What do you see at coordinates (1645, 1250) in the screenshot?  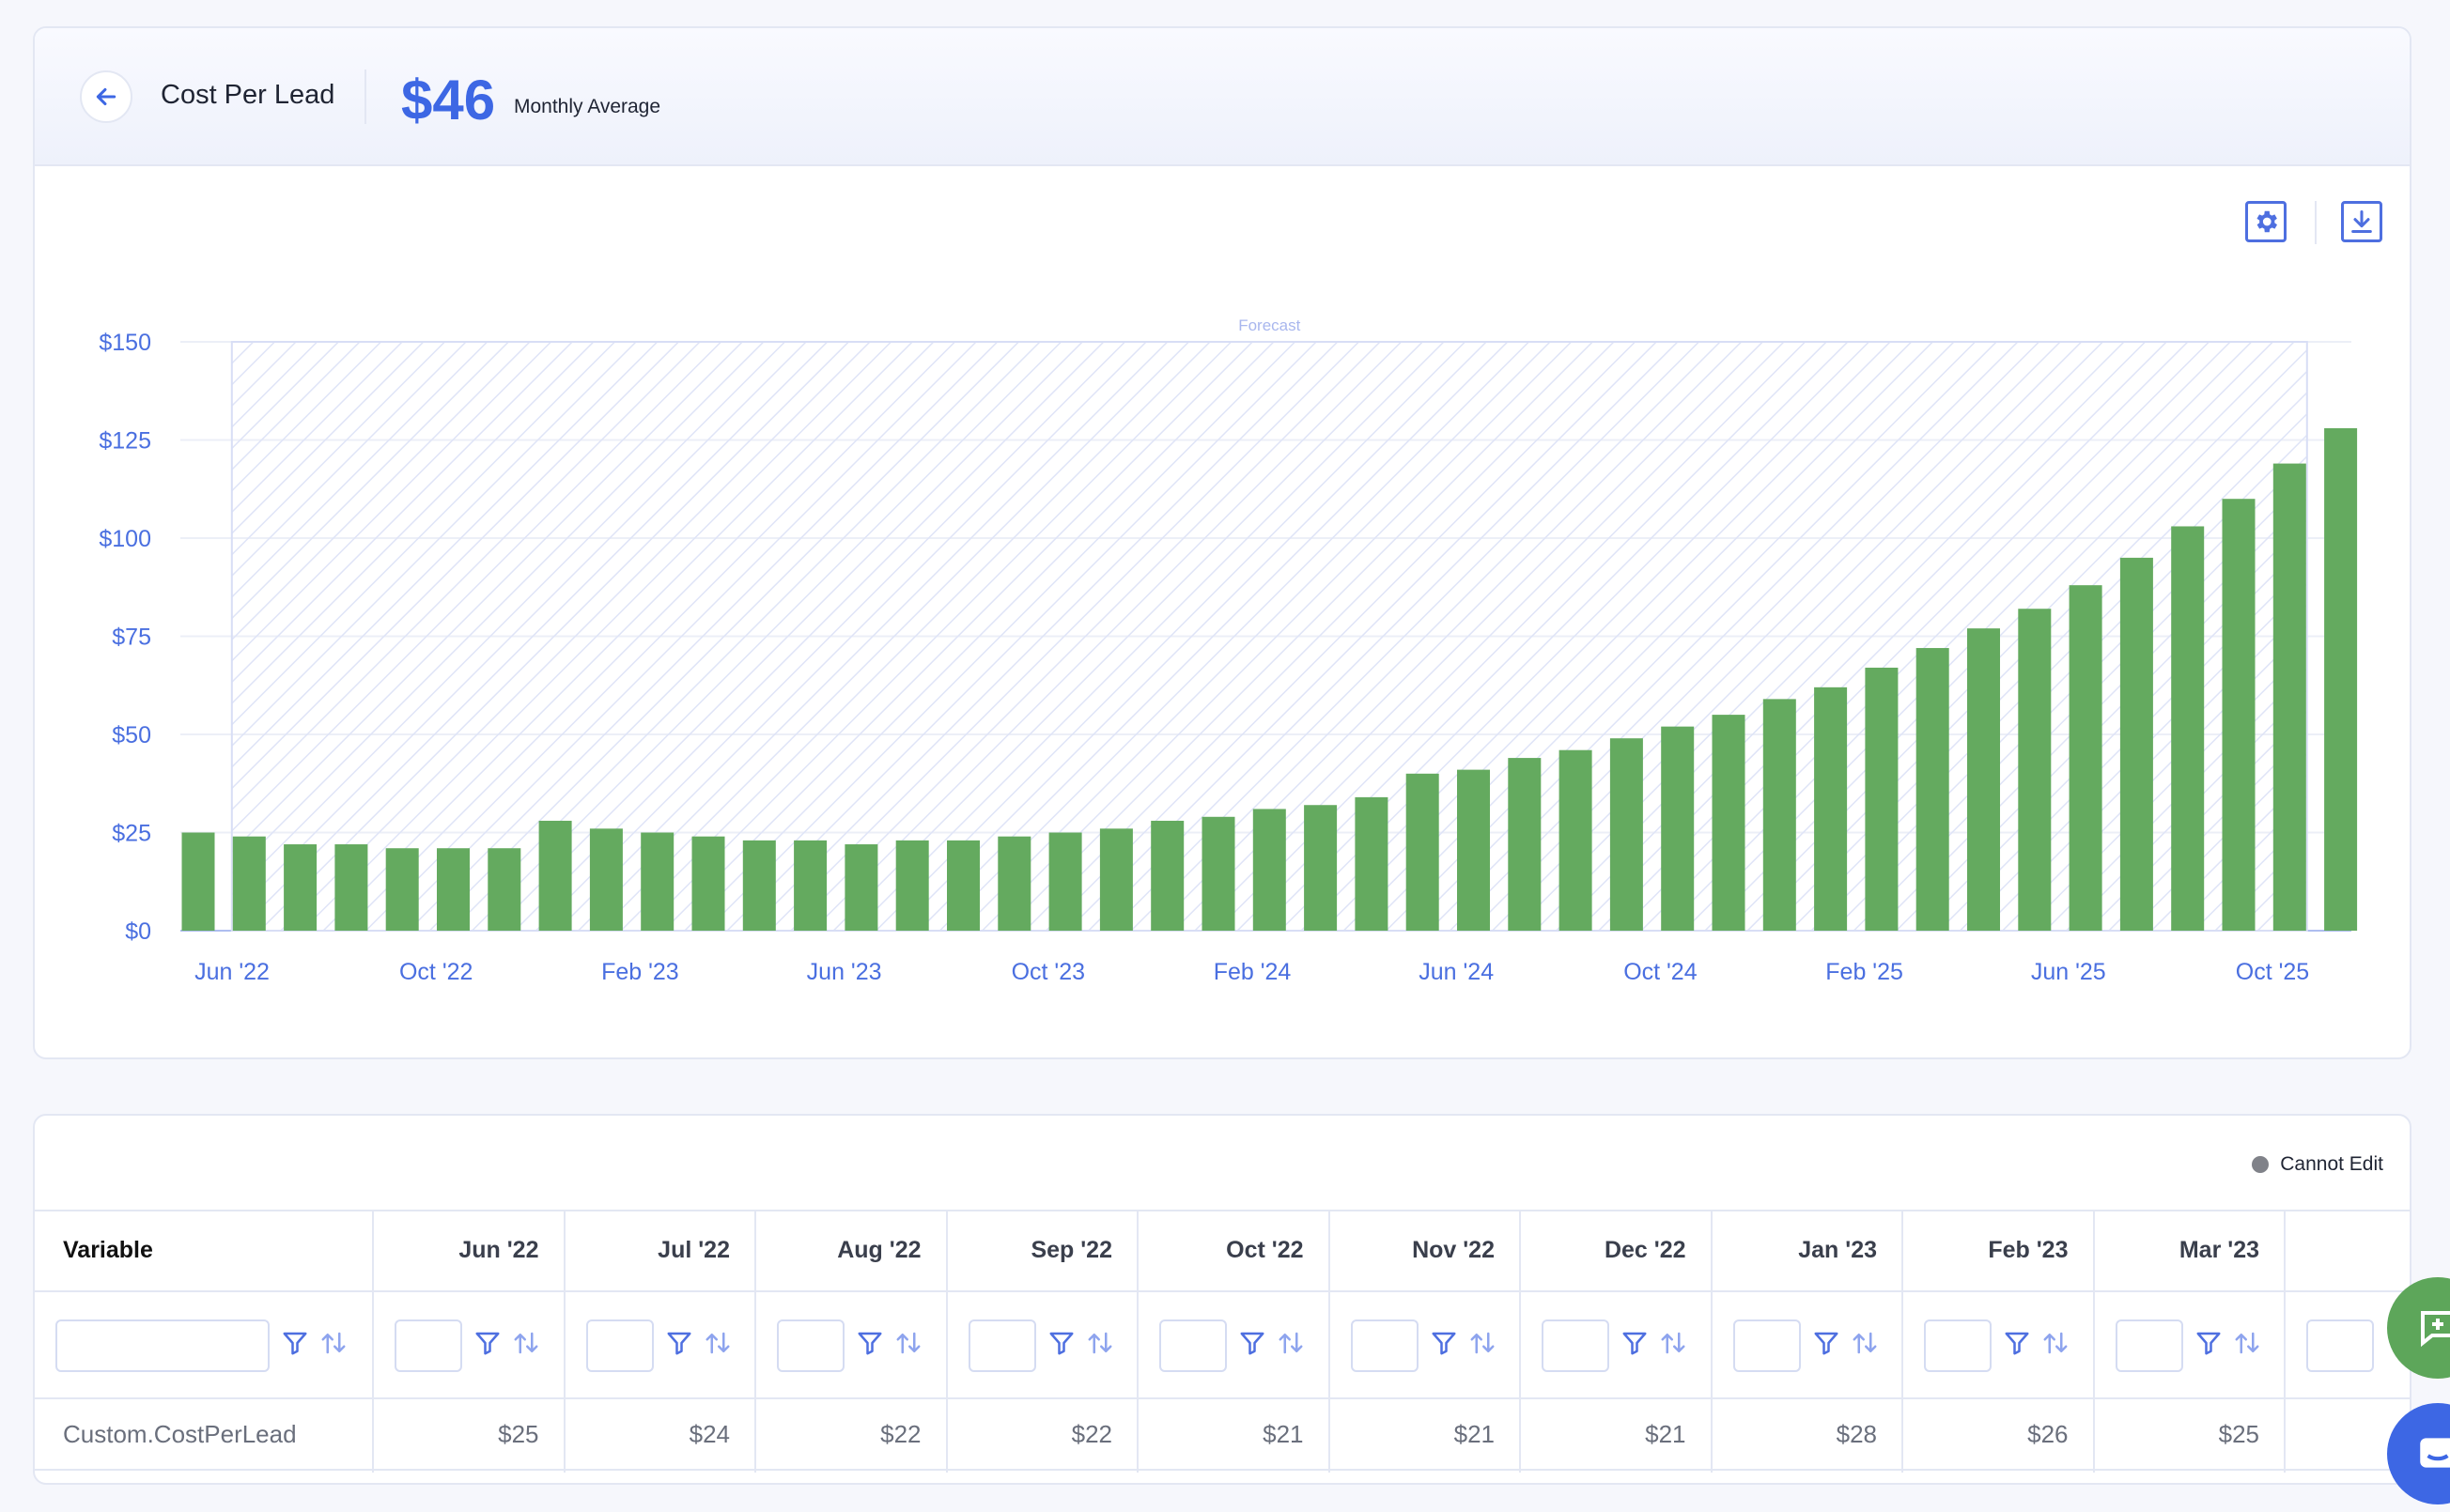 I see `column-header: Dec '22` at bounding box center [1645, 1250].